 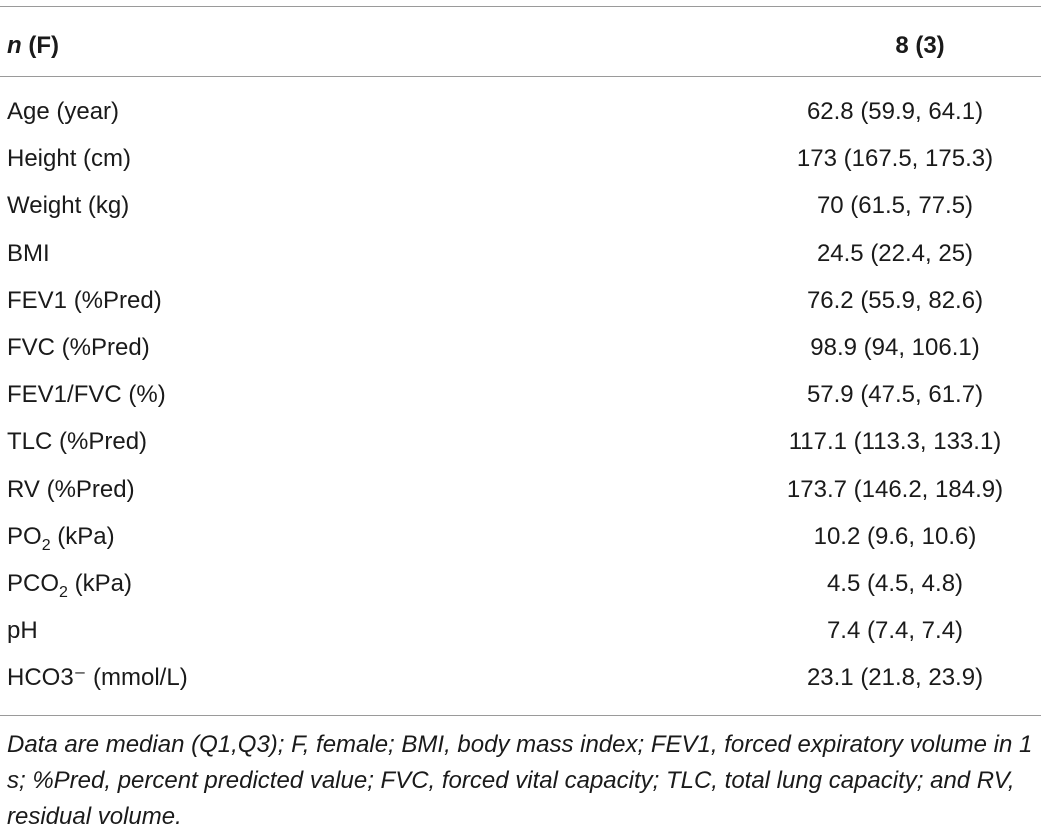 I want to click on row-value: 4.5 (4.5, 4.8), so click(x=895, y=583).